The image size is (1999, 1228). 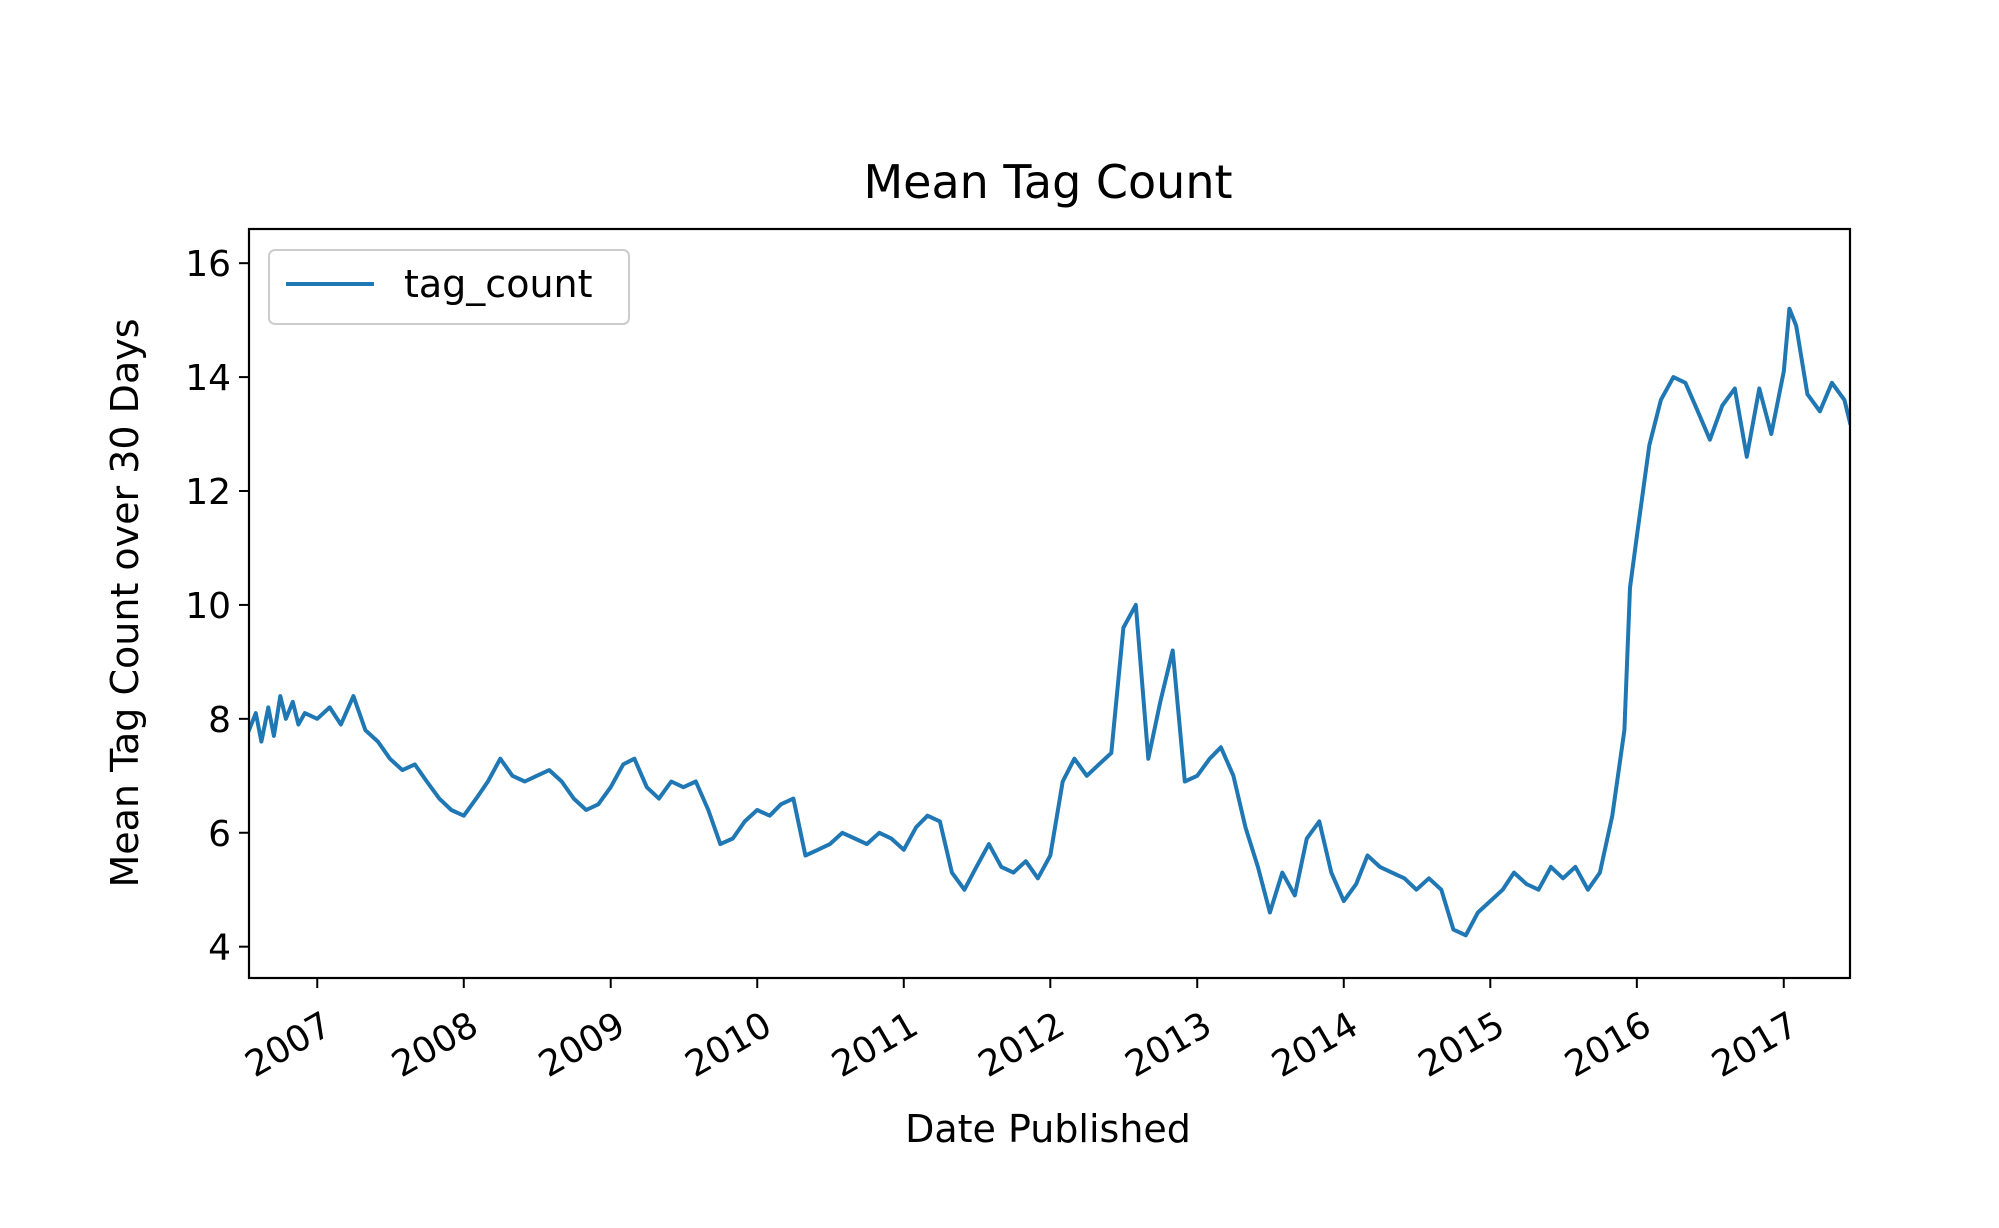 What do you see at coordinates (219, 720) in the screenshot?
I see `y-tick-label: 8` at bounding box center [219, 720].